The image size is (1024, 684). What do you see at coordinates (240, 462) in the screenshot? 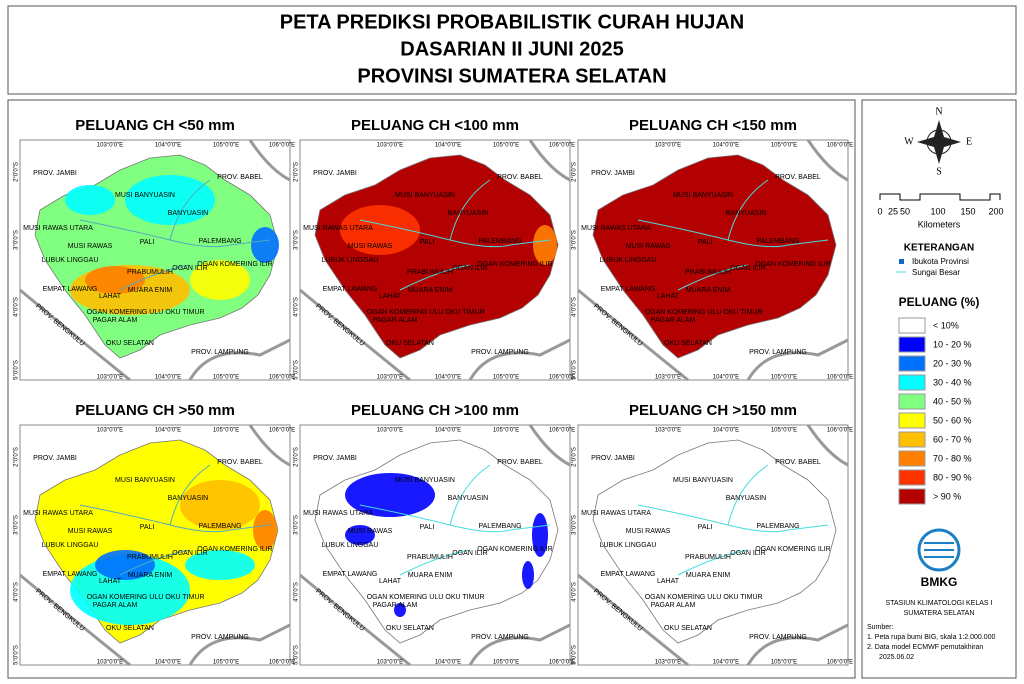
I see `neighbor-label: PROV. BABEL` at bounding box center [240, 462].